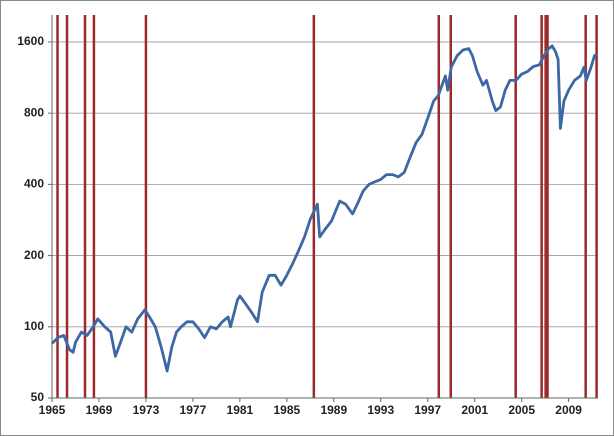  I want to click on x-tick-label: 1985, so click(286, 410).